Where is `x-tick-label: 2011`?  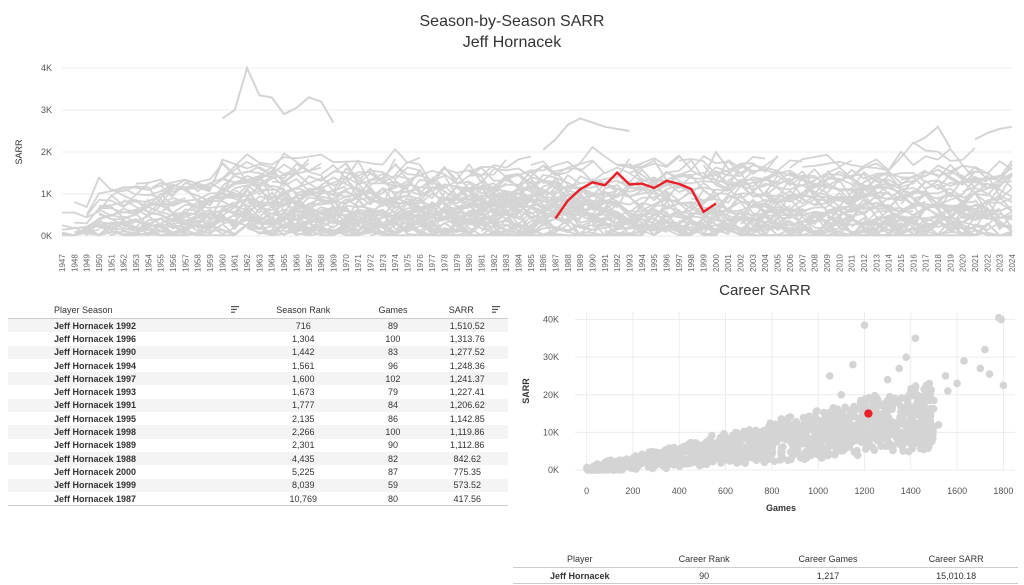
x-tick-label: 2011 is located at coordinates (852, 263).